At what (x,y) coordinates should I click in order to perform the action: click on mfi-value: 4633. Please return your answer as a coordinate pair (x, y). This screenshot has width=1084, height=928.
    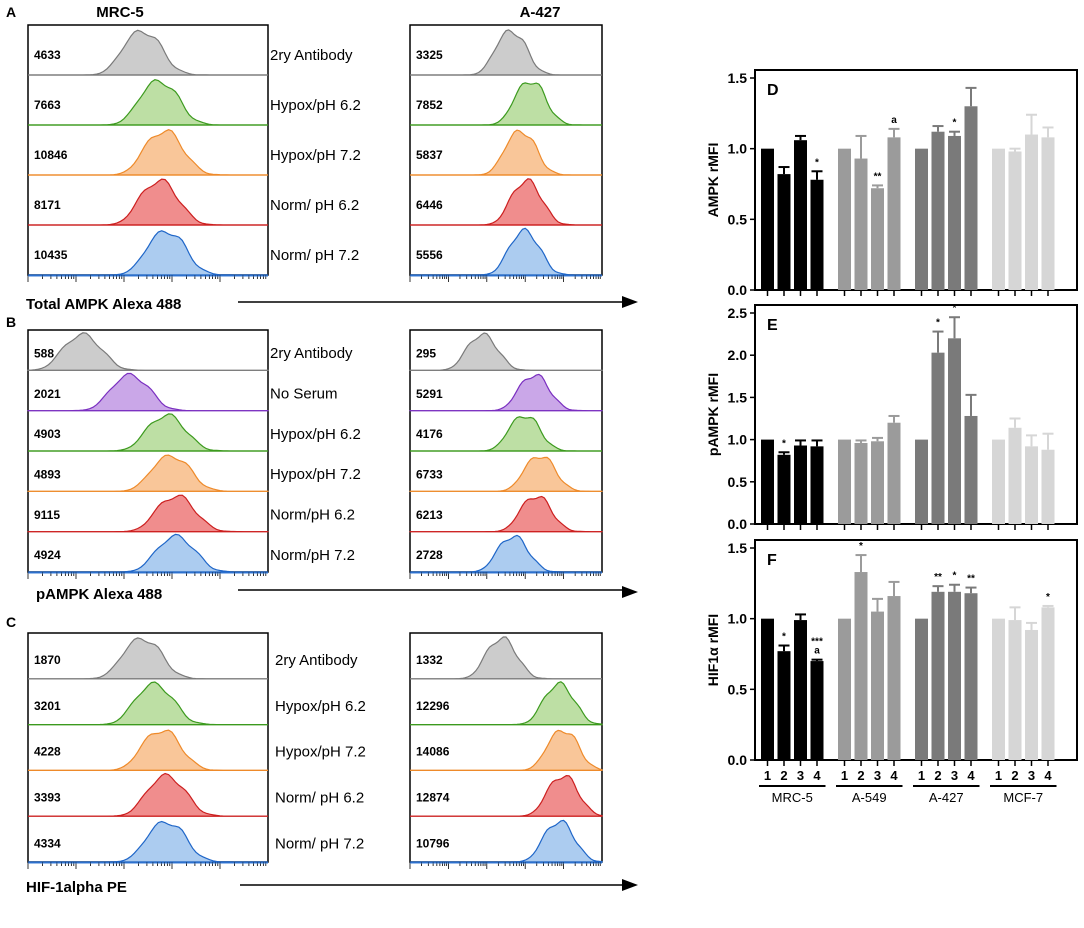
    Looking at the image, I should click on (47, 55).